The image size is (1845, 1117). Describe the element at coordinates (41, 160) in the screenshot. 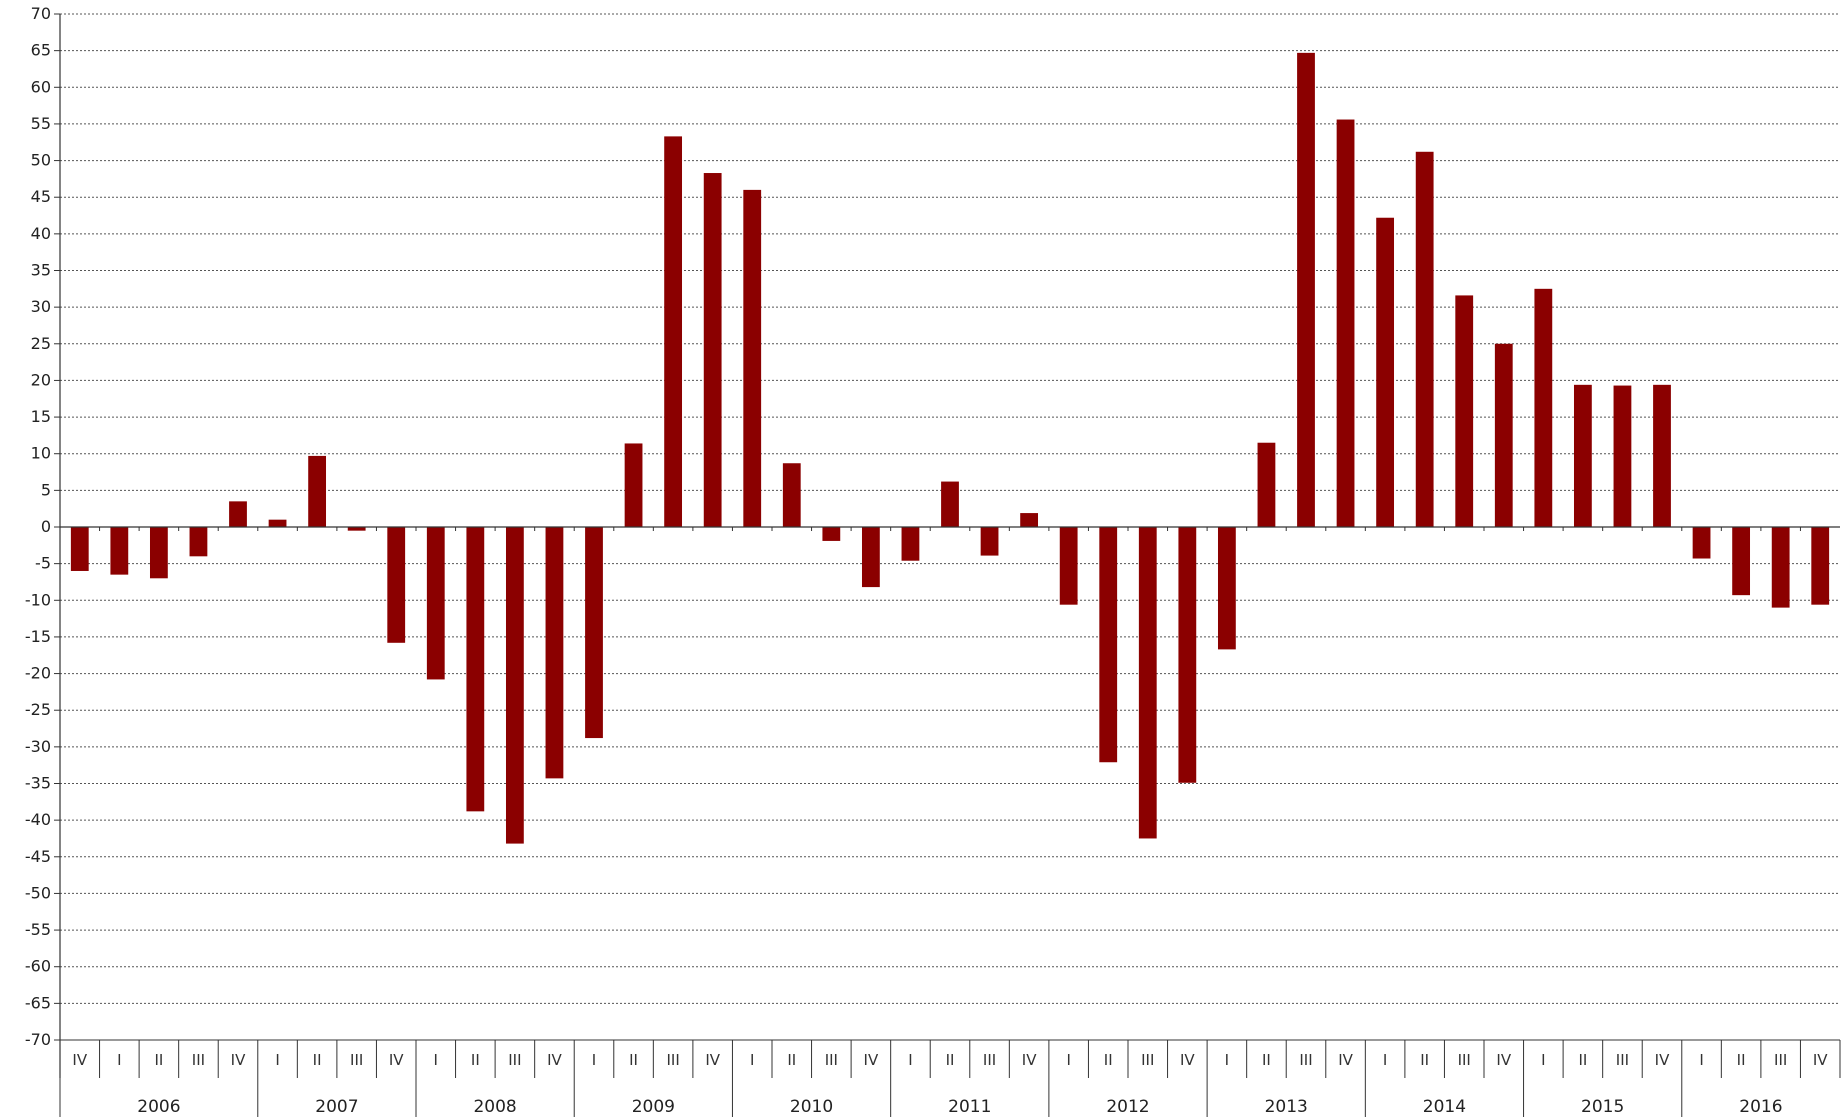

I see `y-tick-label: 50` at that location.